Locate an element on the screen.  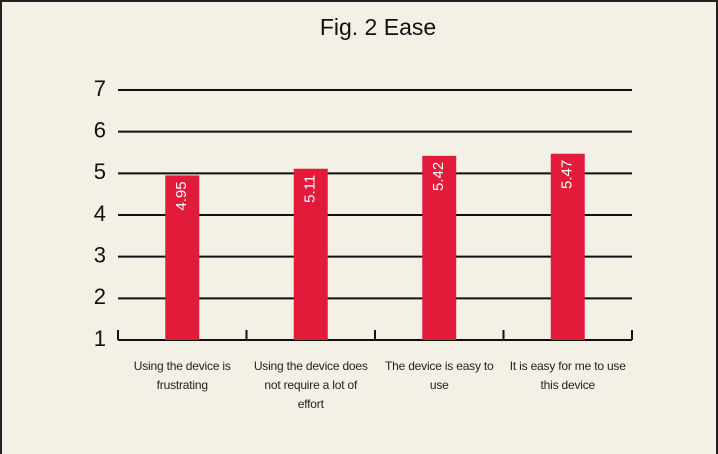
value-label: 4.95 is located at coordinates (181, 195).